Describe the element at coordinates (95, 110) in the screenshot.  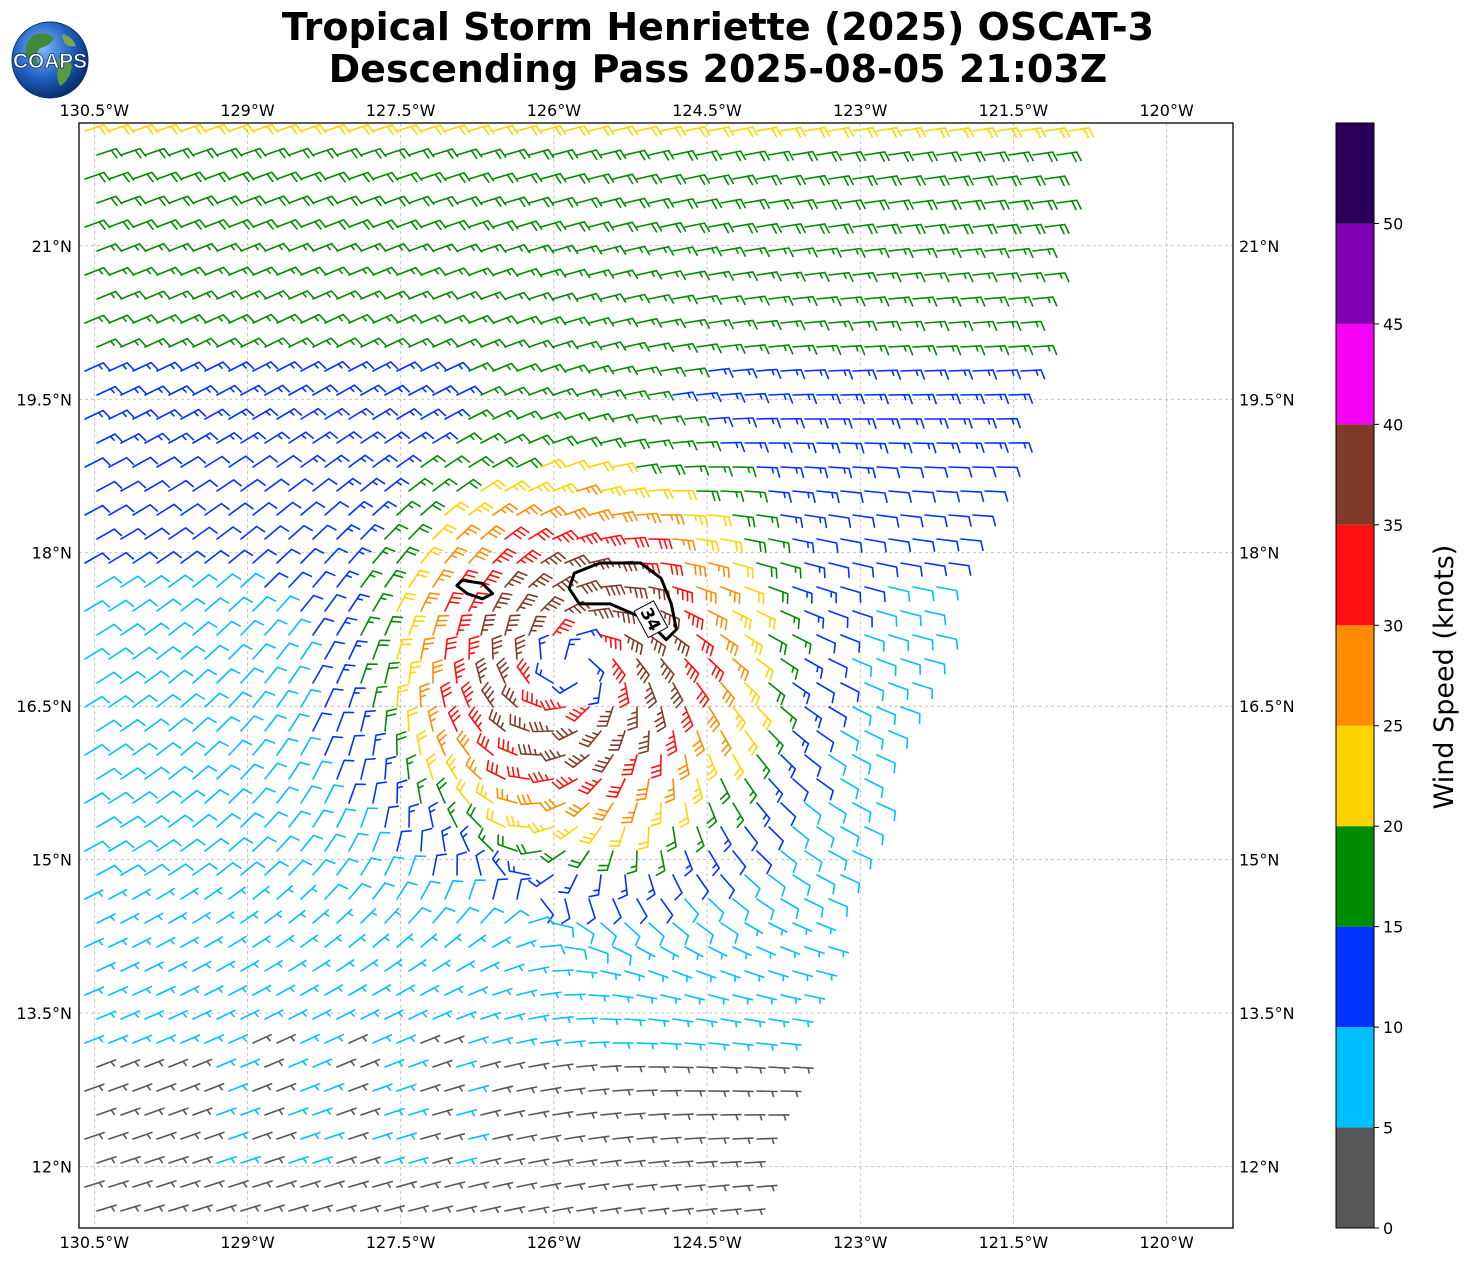
I see `lon-tick-label-top: 130.5°W` at that location.